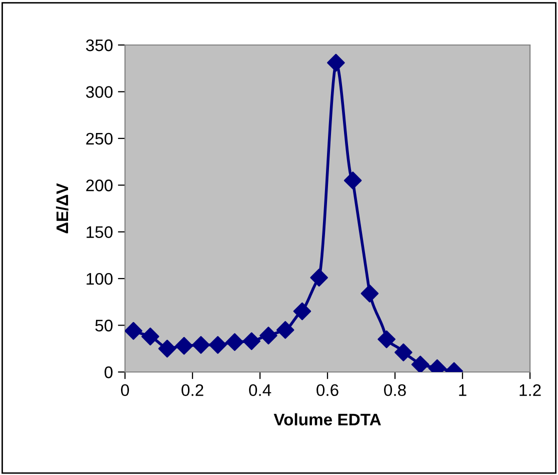  I want to click on x-tick-label: 0, so click(125, 390).